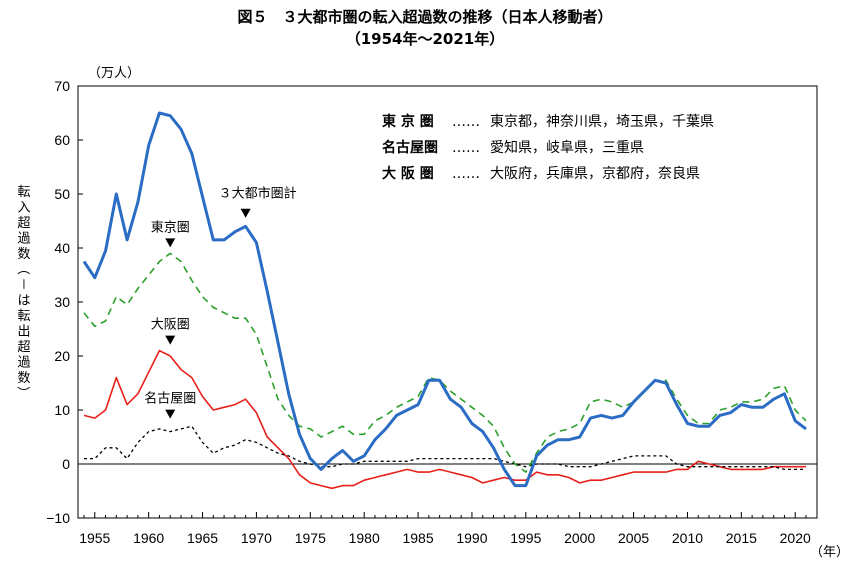 The image size is (845, 573). Describe the element at coordinates (258, 194) in the screenshot. I see `annotation-label: ３大都市圏計` at that location.